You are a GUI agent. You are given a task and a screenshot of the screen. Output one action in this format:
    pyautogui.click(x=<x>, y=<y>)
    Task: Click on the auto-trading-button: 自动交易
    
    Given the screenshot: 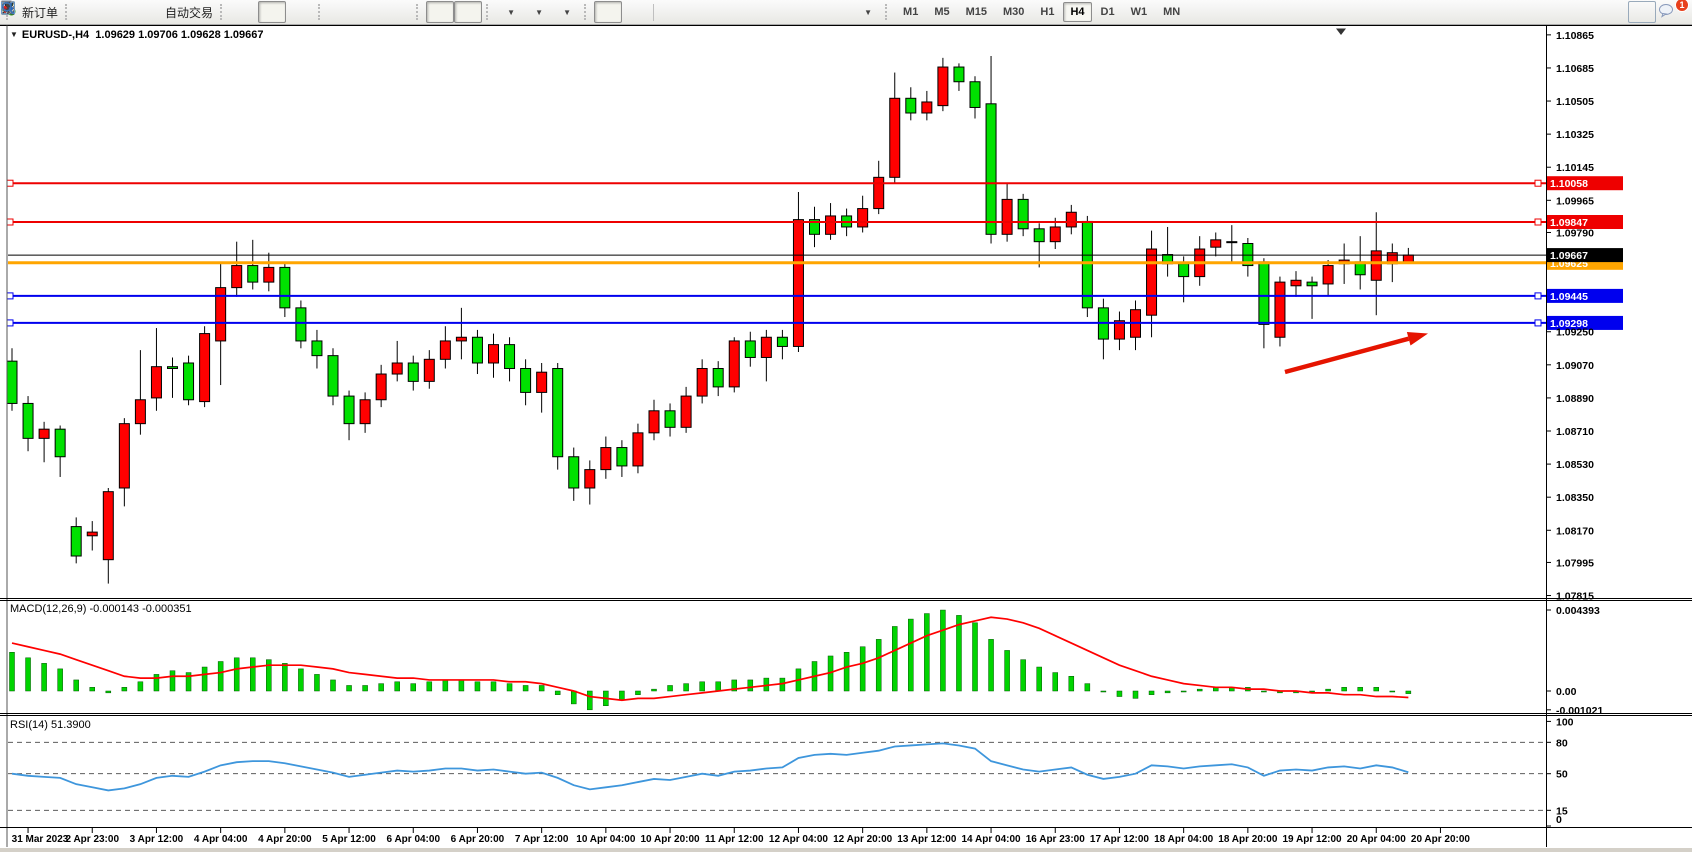 What is the action you would take?
    pyautogui.click(x=108, y=12)
    